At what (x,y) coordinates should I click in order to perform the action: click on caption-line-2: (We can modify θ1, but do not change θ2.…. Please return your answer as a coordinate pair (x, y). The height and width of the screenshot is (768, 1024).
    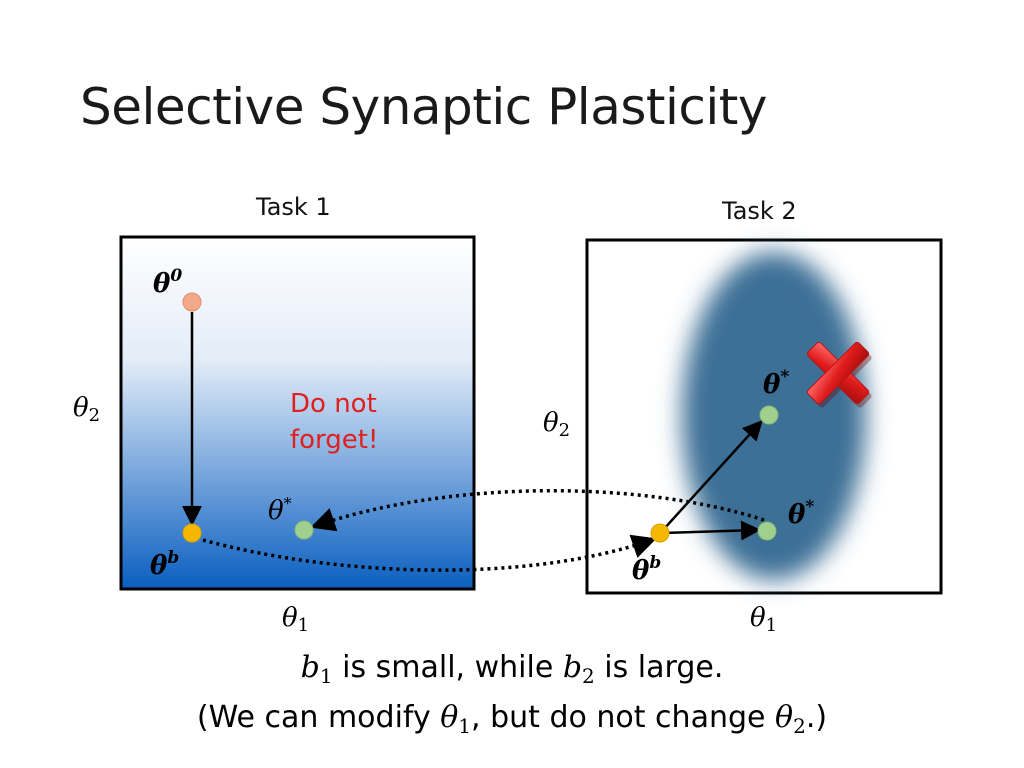
    Looking at the image, I should click on (512, 719).